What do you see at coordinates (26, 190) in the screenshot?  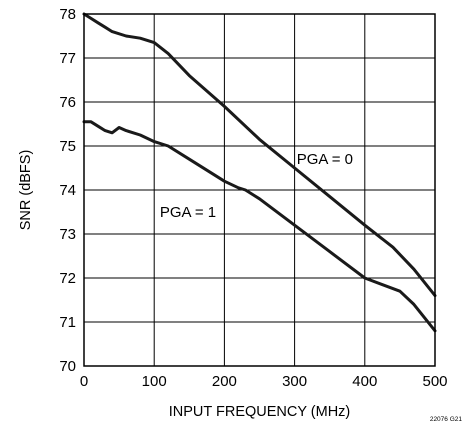 I see `y-axis-label: SNR (dBFS)` at bounding box center [26, 190].